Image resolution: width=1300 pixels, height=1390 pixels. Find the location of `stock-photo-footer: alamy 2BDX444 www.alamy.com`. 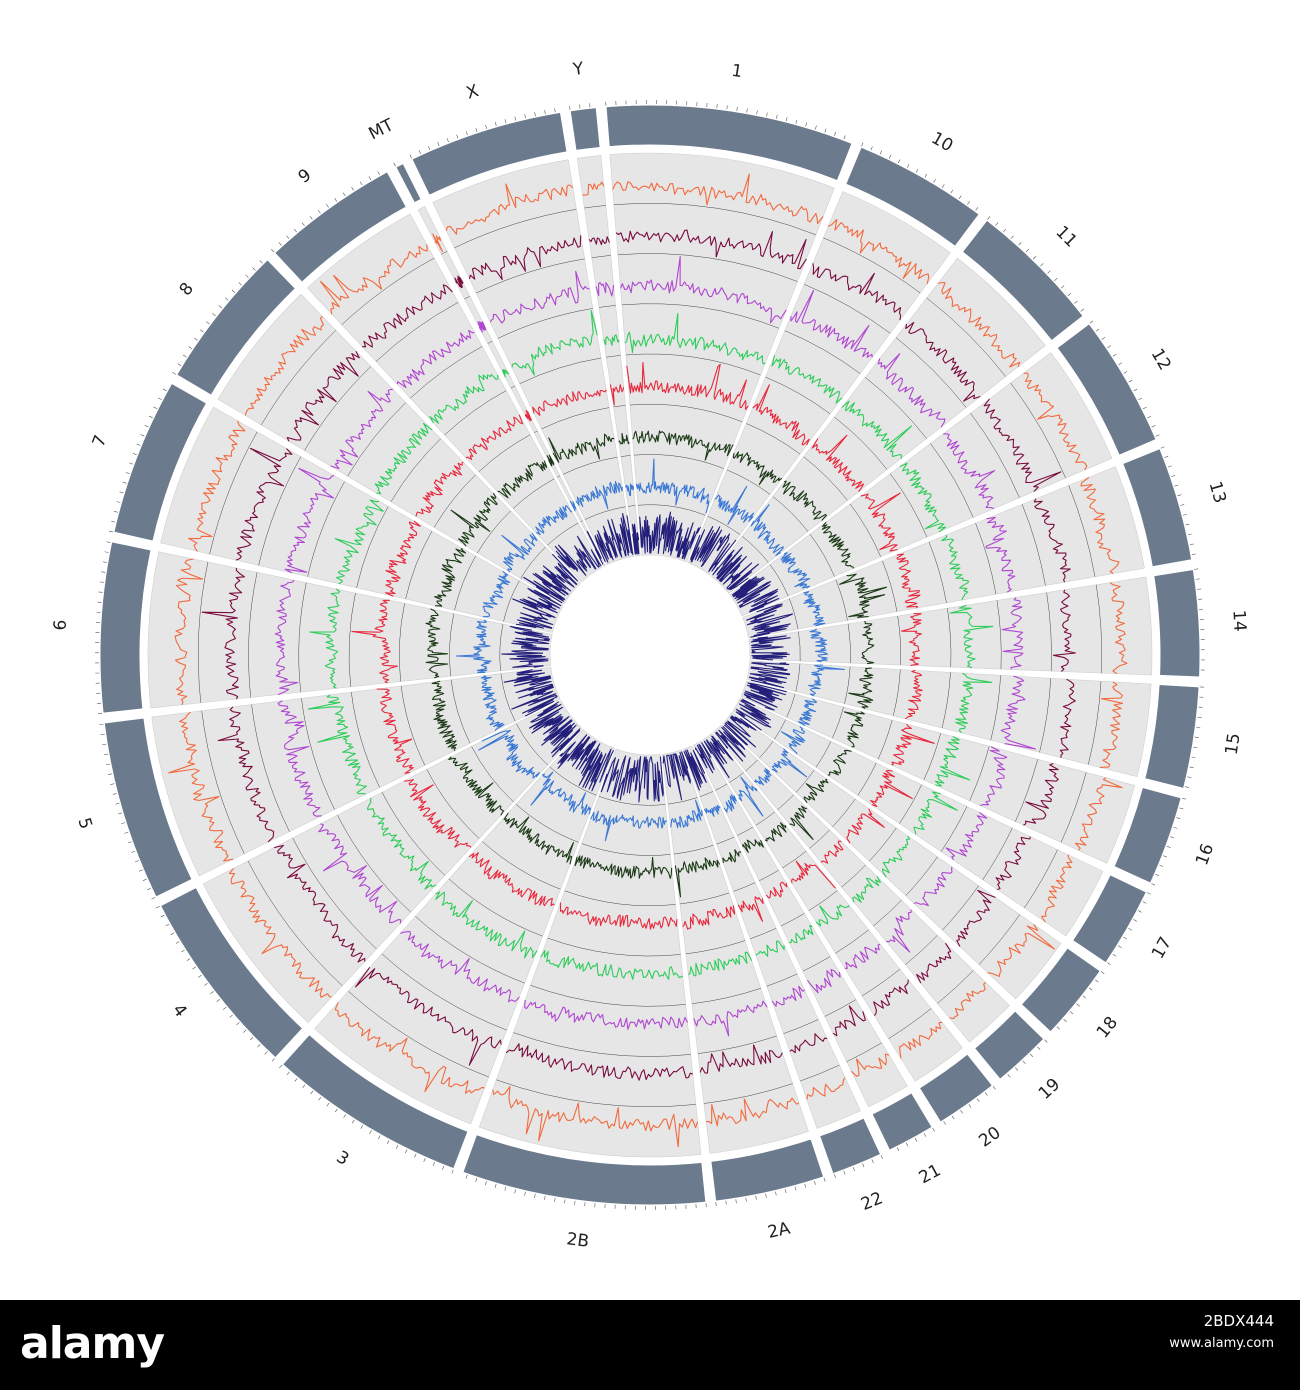

stock-photo-footer: alamy 2BDX444 www.alamy.com is located at coordinates (650, 1345).